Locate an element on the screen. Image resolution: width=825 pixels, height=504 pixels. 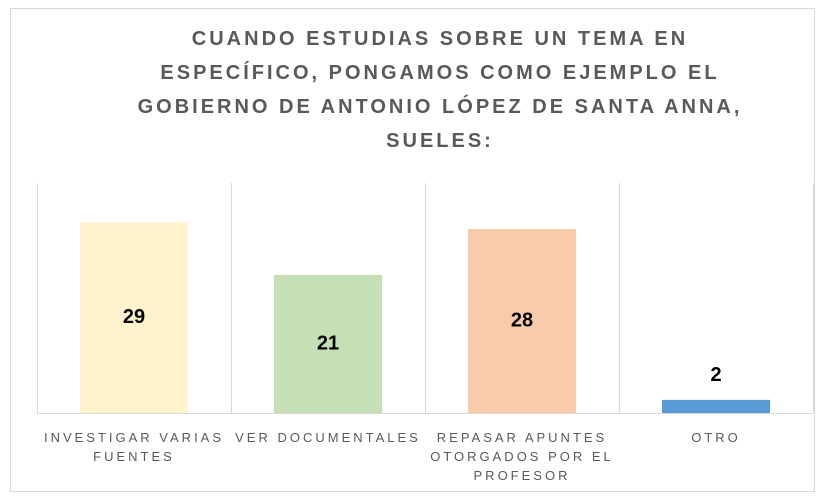
data-label: 28 is located at coordinates (522, 320).